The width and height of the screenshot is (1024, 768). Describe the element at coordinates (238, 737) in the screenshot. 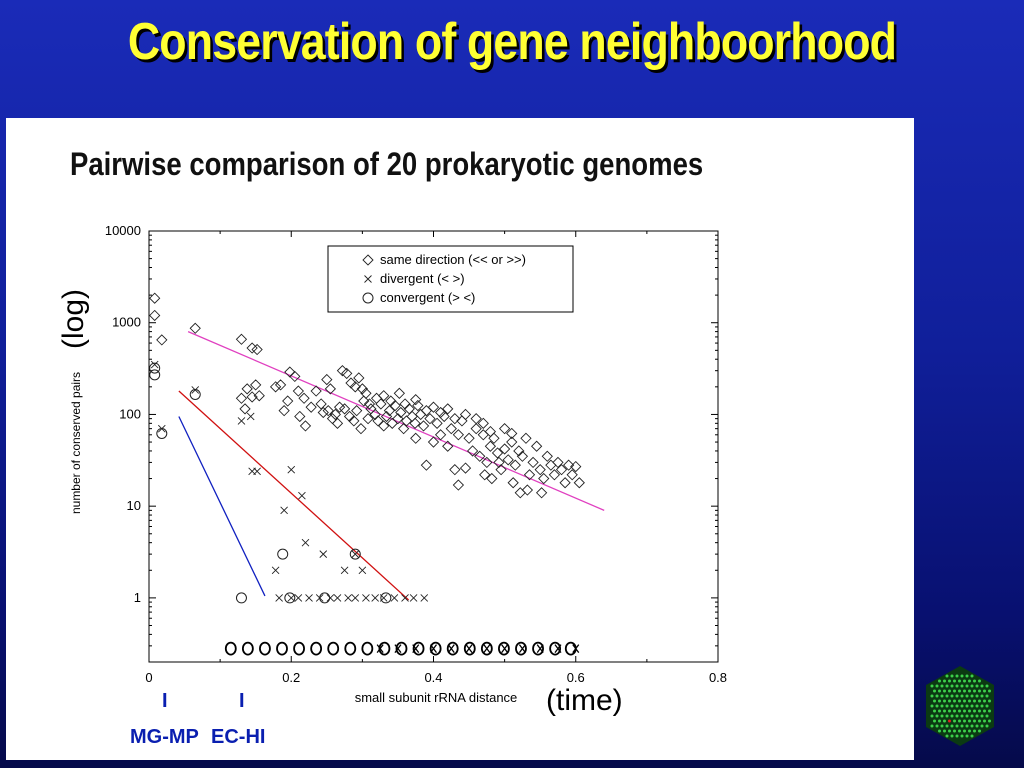

I see `species-label-ec-hi: EC-HI` at that location.